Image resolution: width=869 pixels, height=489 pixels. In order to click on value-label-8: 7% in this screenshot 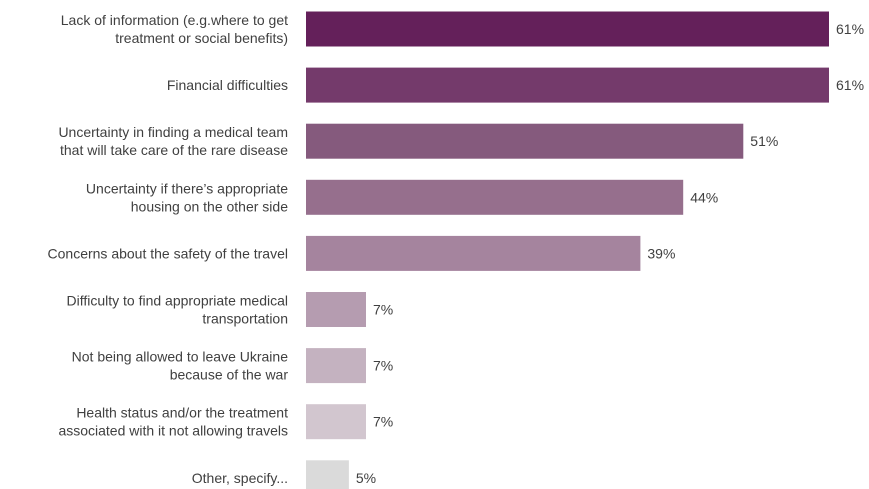, I will do `click(383, 422)`.